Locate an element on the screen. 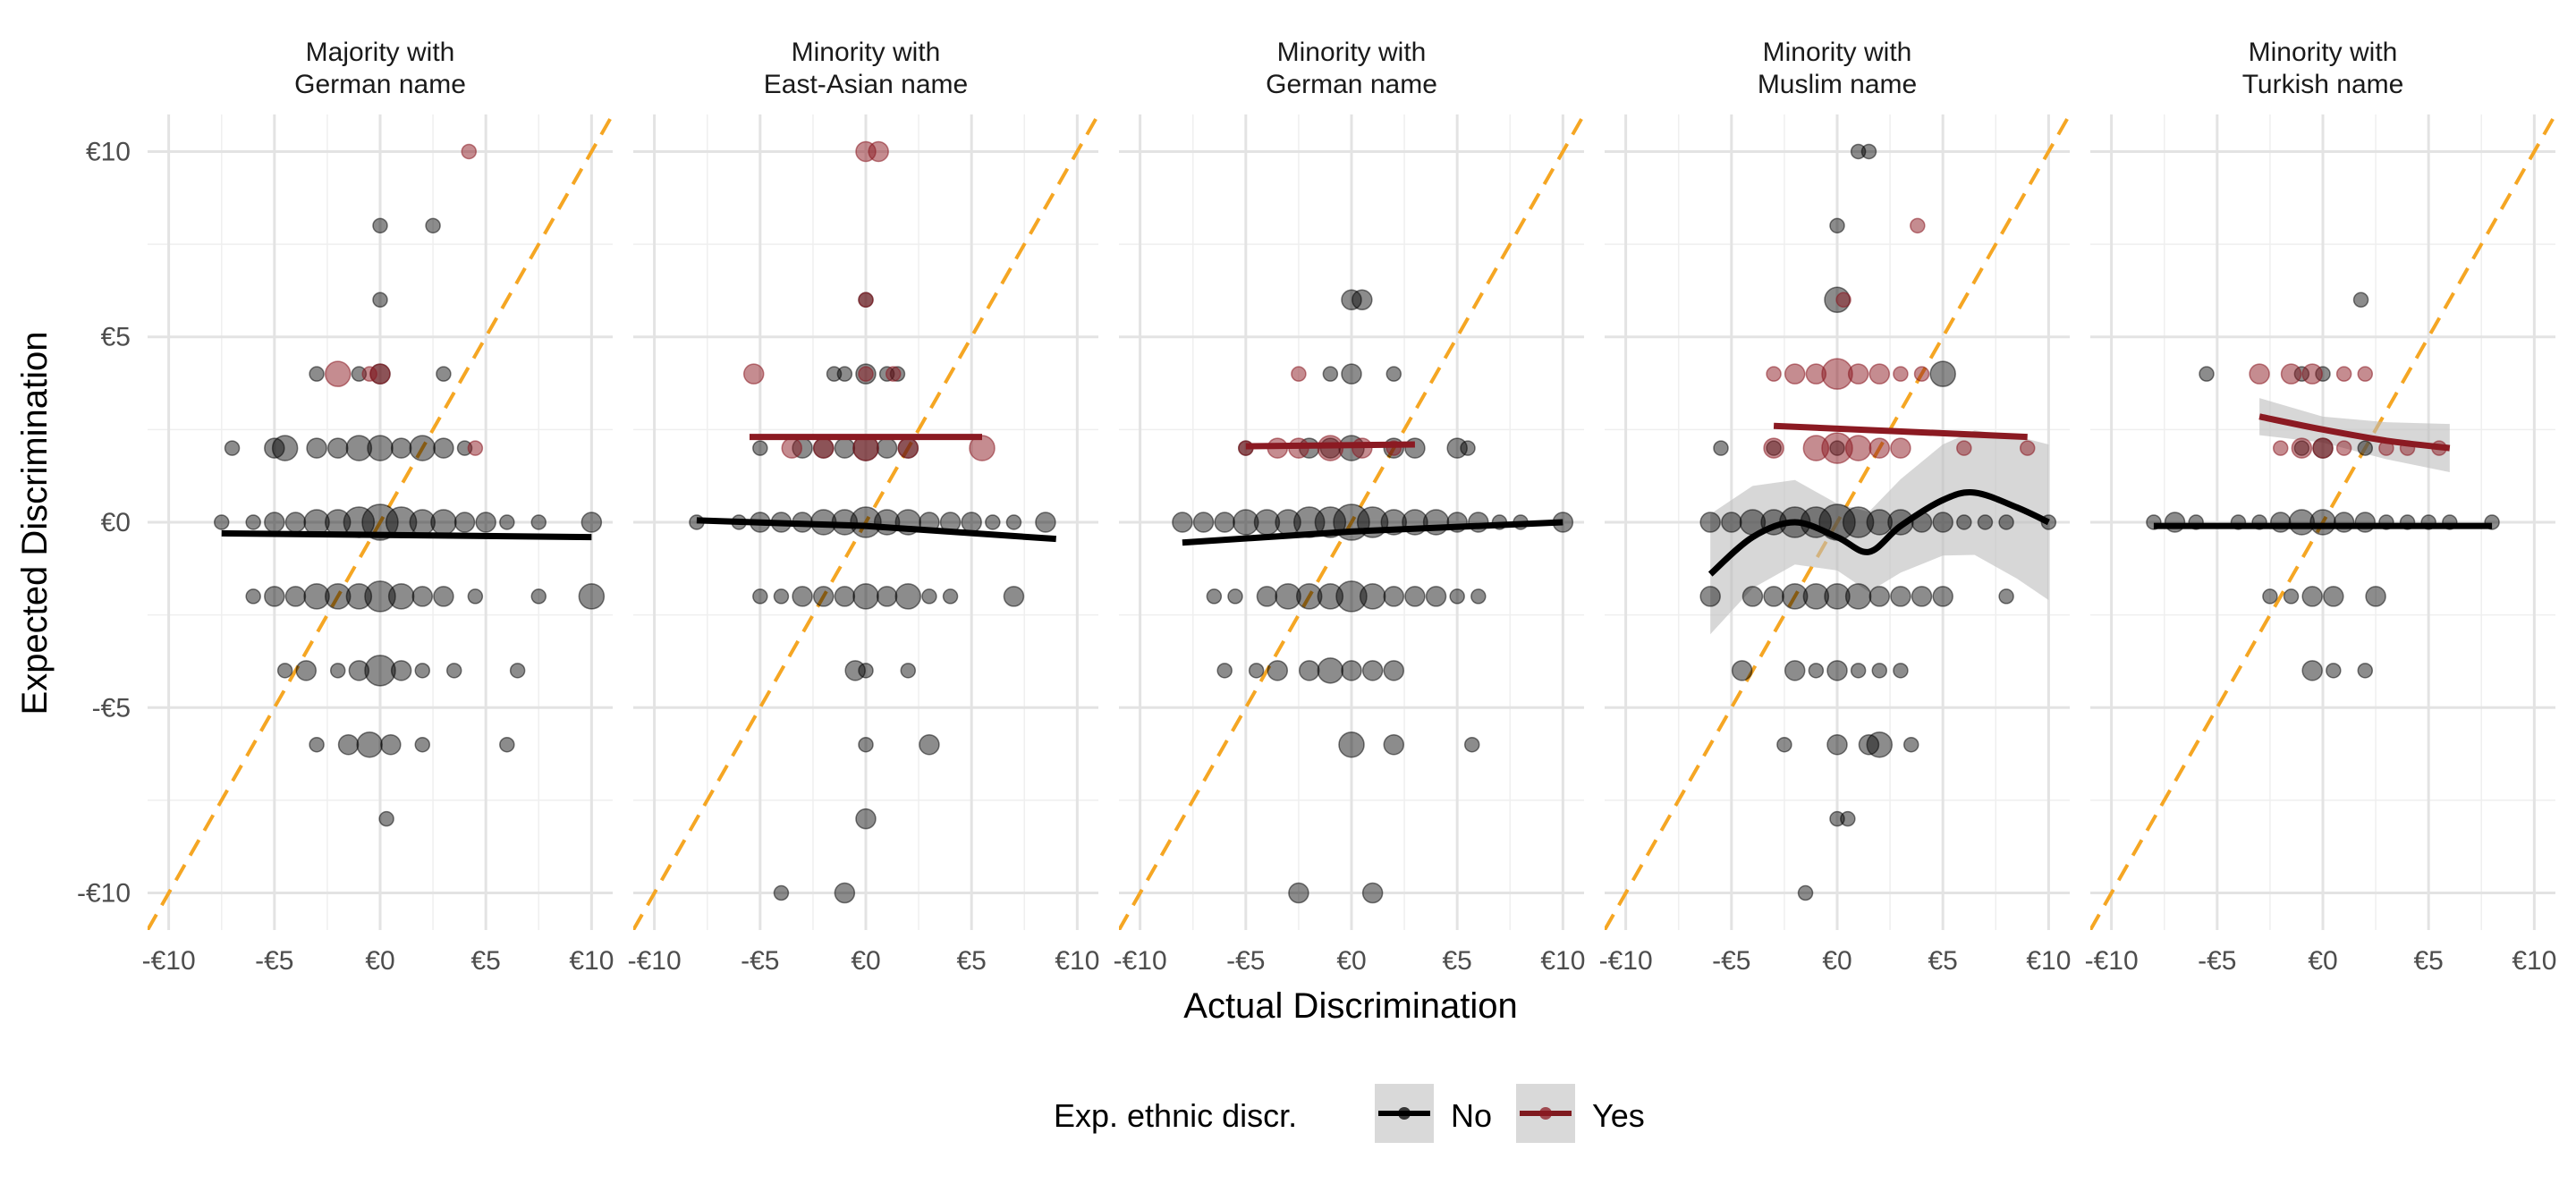 The image size is (2576, 1184). fit-line-no is located at coordinates (406, 535).